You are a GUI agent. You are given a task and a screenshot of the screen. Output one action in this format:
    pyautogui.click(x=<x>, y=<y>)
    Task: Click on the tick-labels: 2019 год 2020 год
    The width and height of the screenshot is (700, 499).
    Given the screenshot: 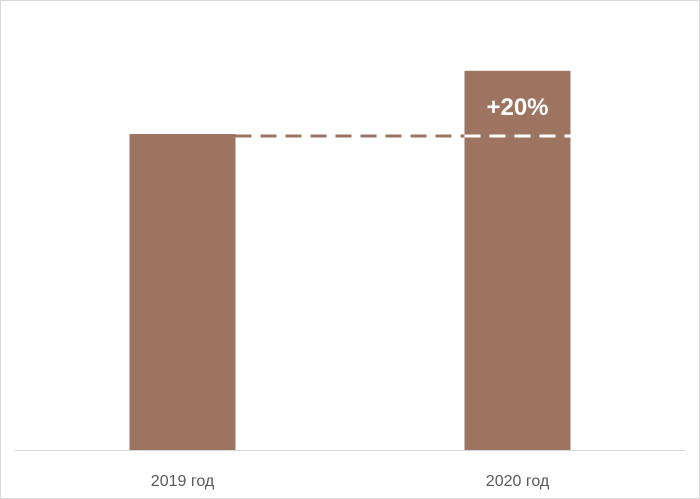 What is the action you would take?
    pyautogui.click(x=350, y=481)
    